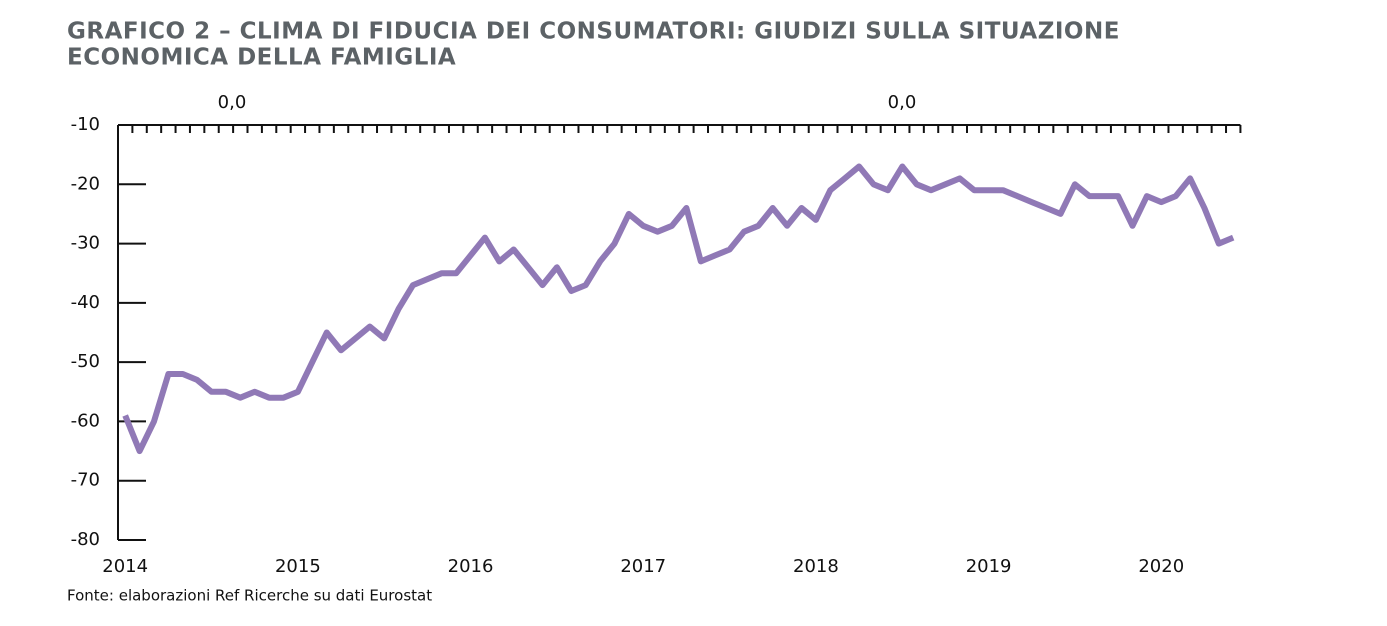 Image resolution: width=1387 pixels, height=626 pixels. Describe the element at coordinates (85, 302) in the screenshot. I see `y-tick-label: -40` at that location.